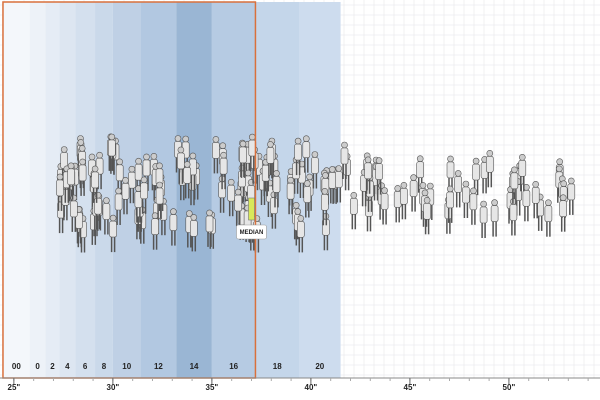  Describe the element at coordinates (277, 366) in the screenshot. I see `size-label: 18` at that location.